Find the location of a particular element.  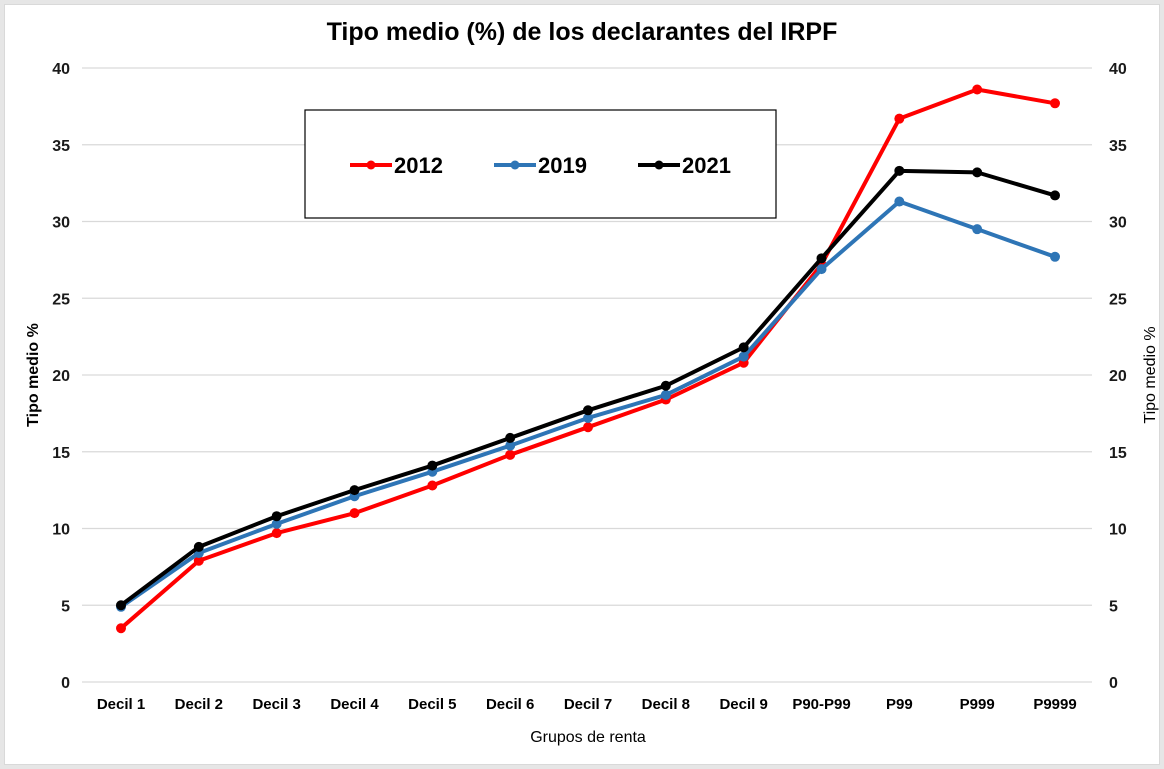

legend-item-2019: 2019 is located at coordinates (540, 165).